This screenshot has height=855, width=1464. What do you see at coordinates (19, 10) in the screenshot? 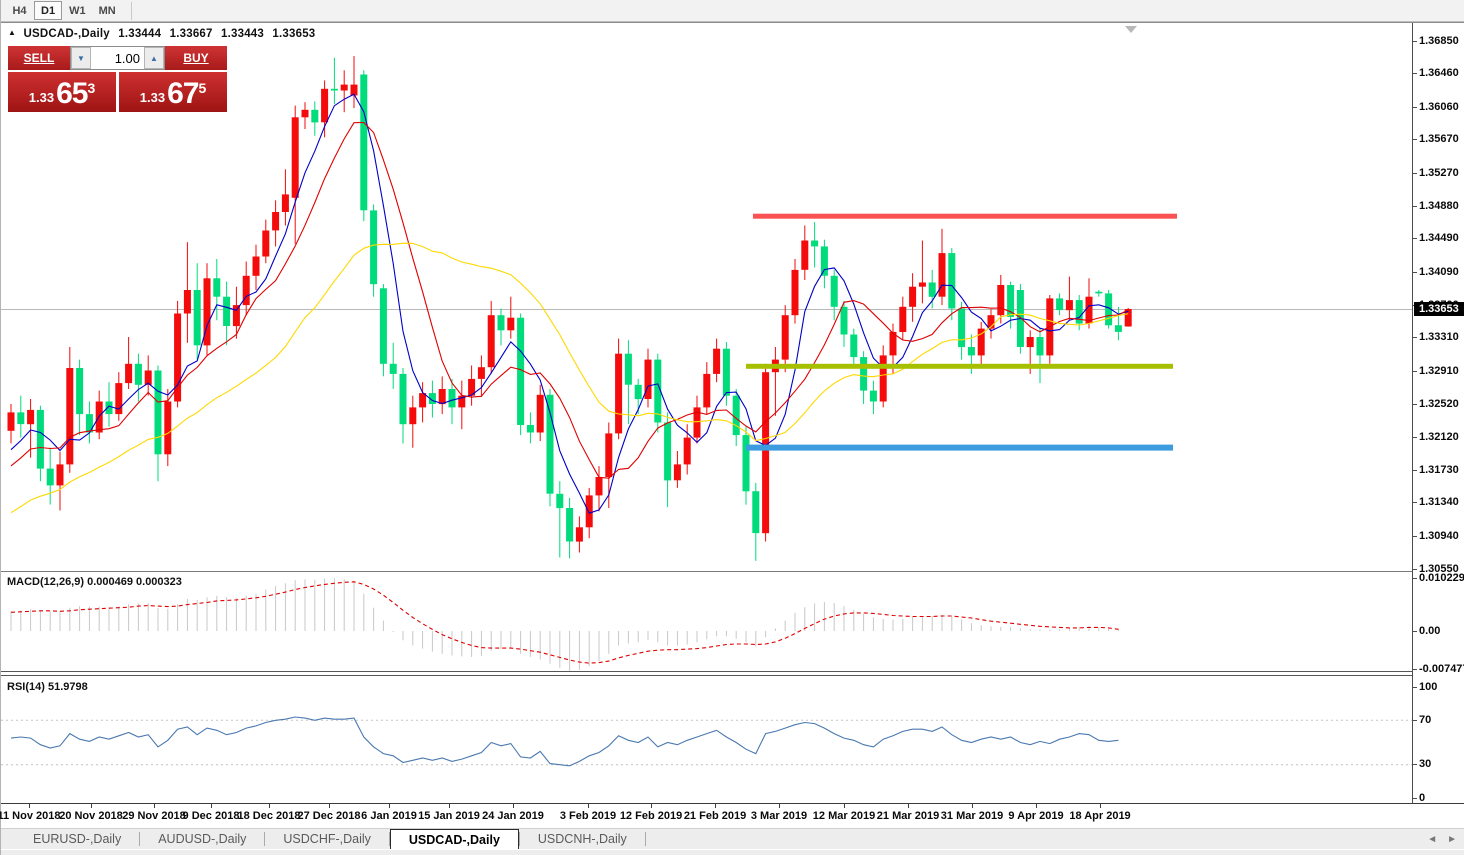
I see `timeframe-button-h4: H4` at bounding box center [19, 10].